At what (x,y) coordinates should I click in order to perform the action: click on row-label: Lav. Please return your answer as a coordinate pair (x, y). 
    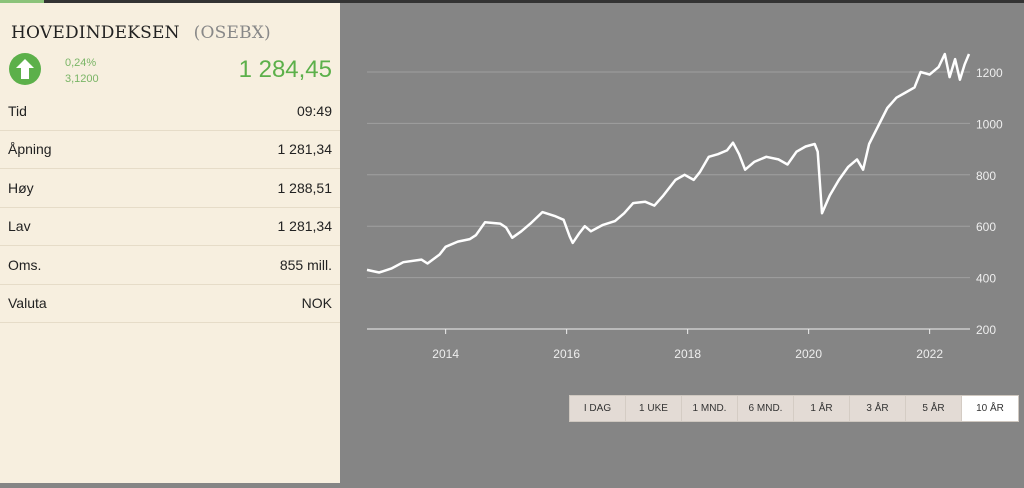
    Looking at the image, I should click on (19, 226).